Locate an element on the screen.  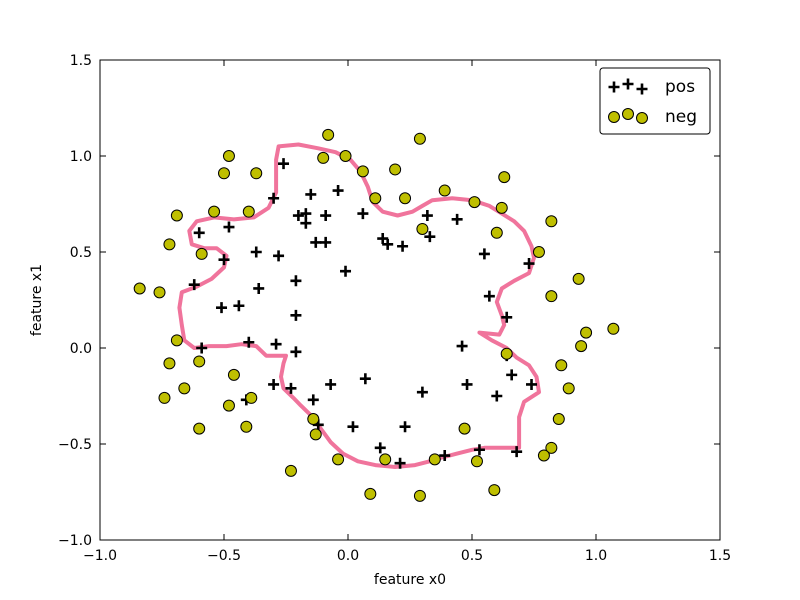
legend-item-neg is located at coordinates (628, 116).